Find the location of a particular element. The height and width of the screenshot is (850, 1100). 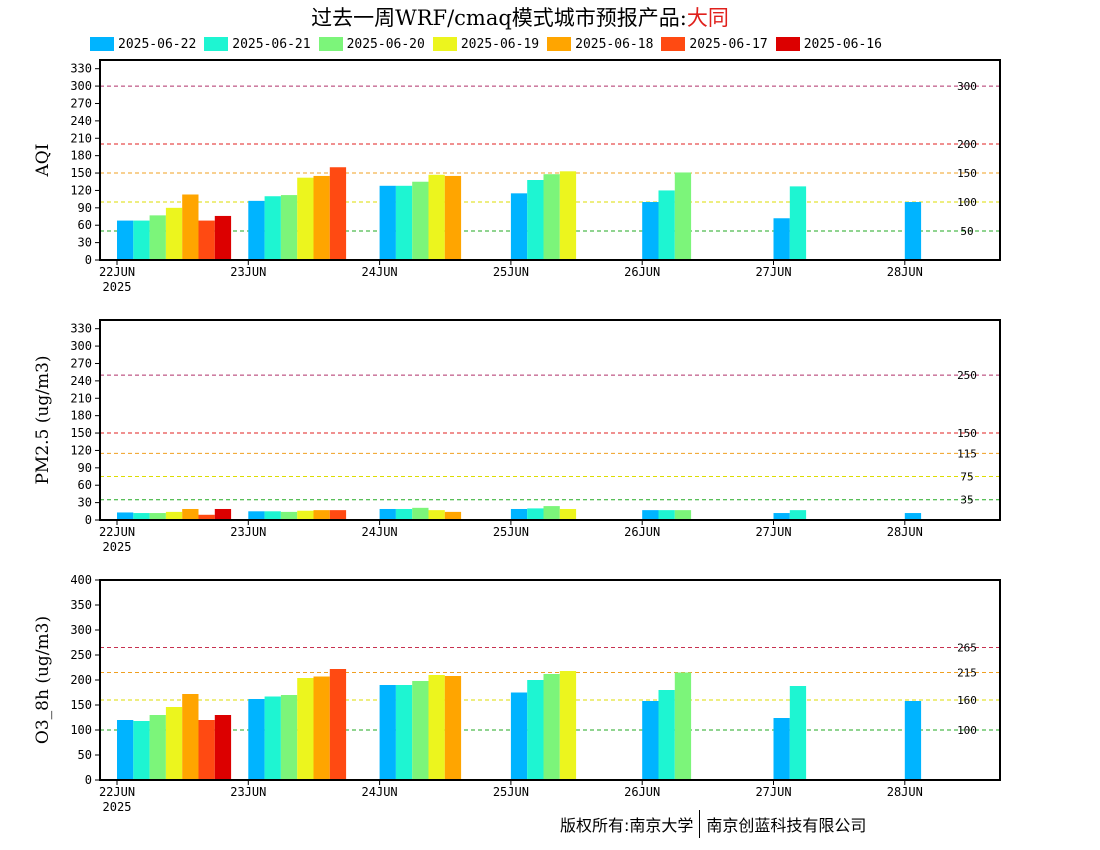

legend-item: 2025-06-18 is located at coordinates (600, 44).